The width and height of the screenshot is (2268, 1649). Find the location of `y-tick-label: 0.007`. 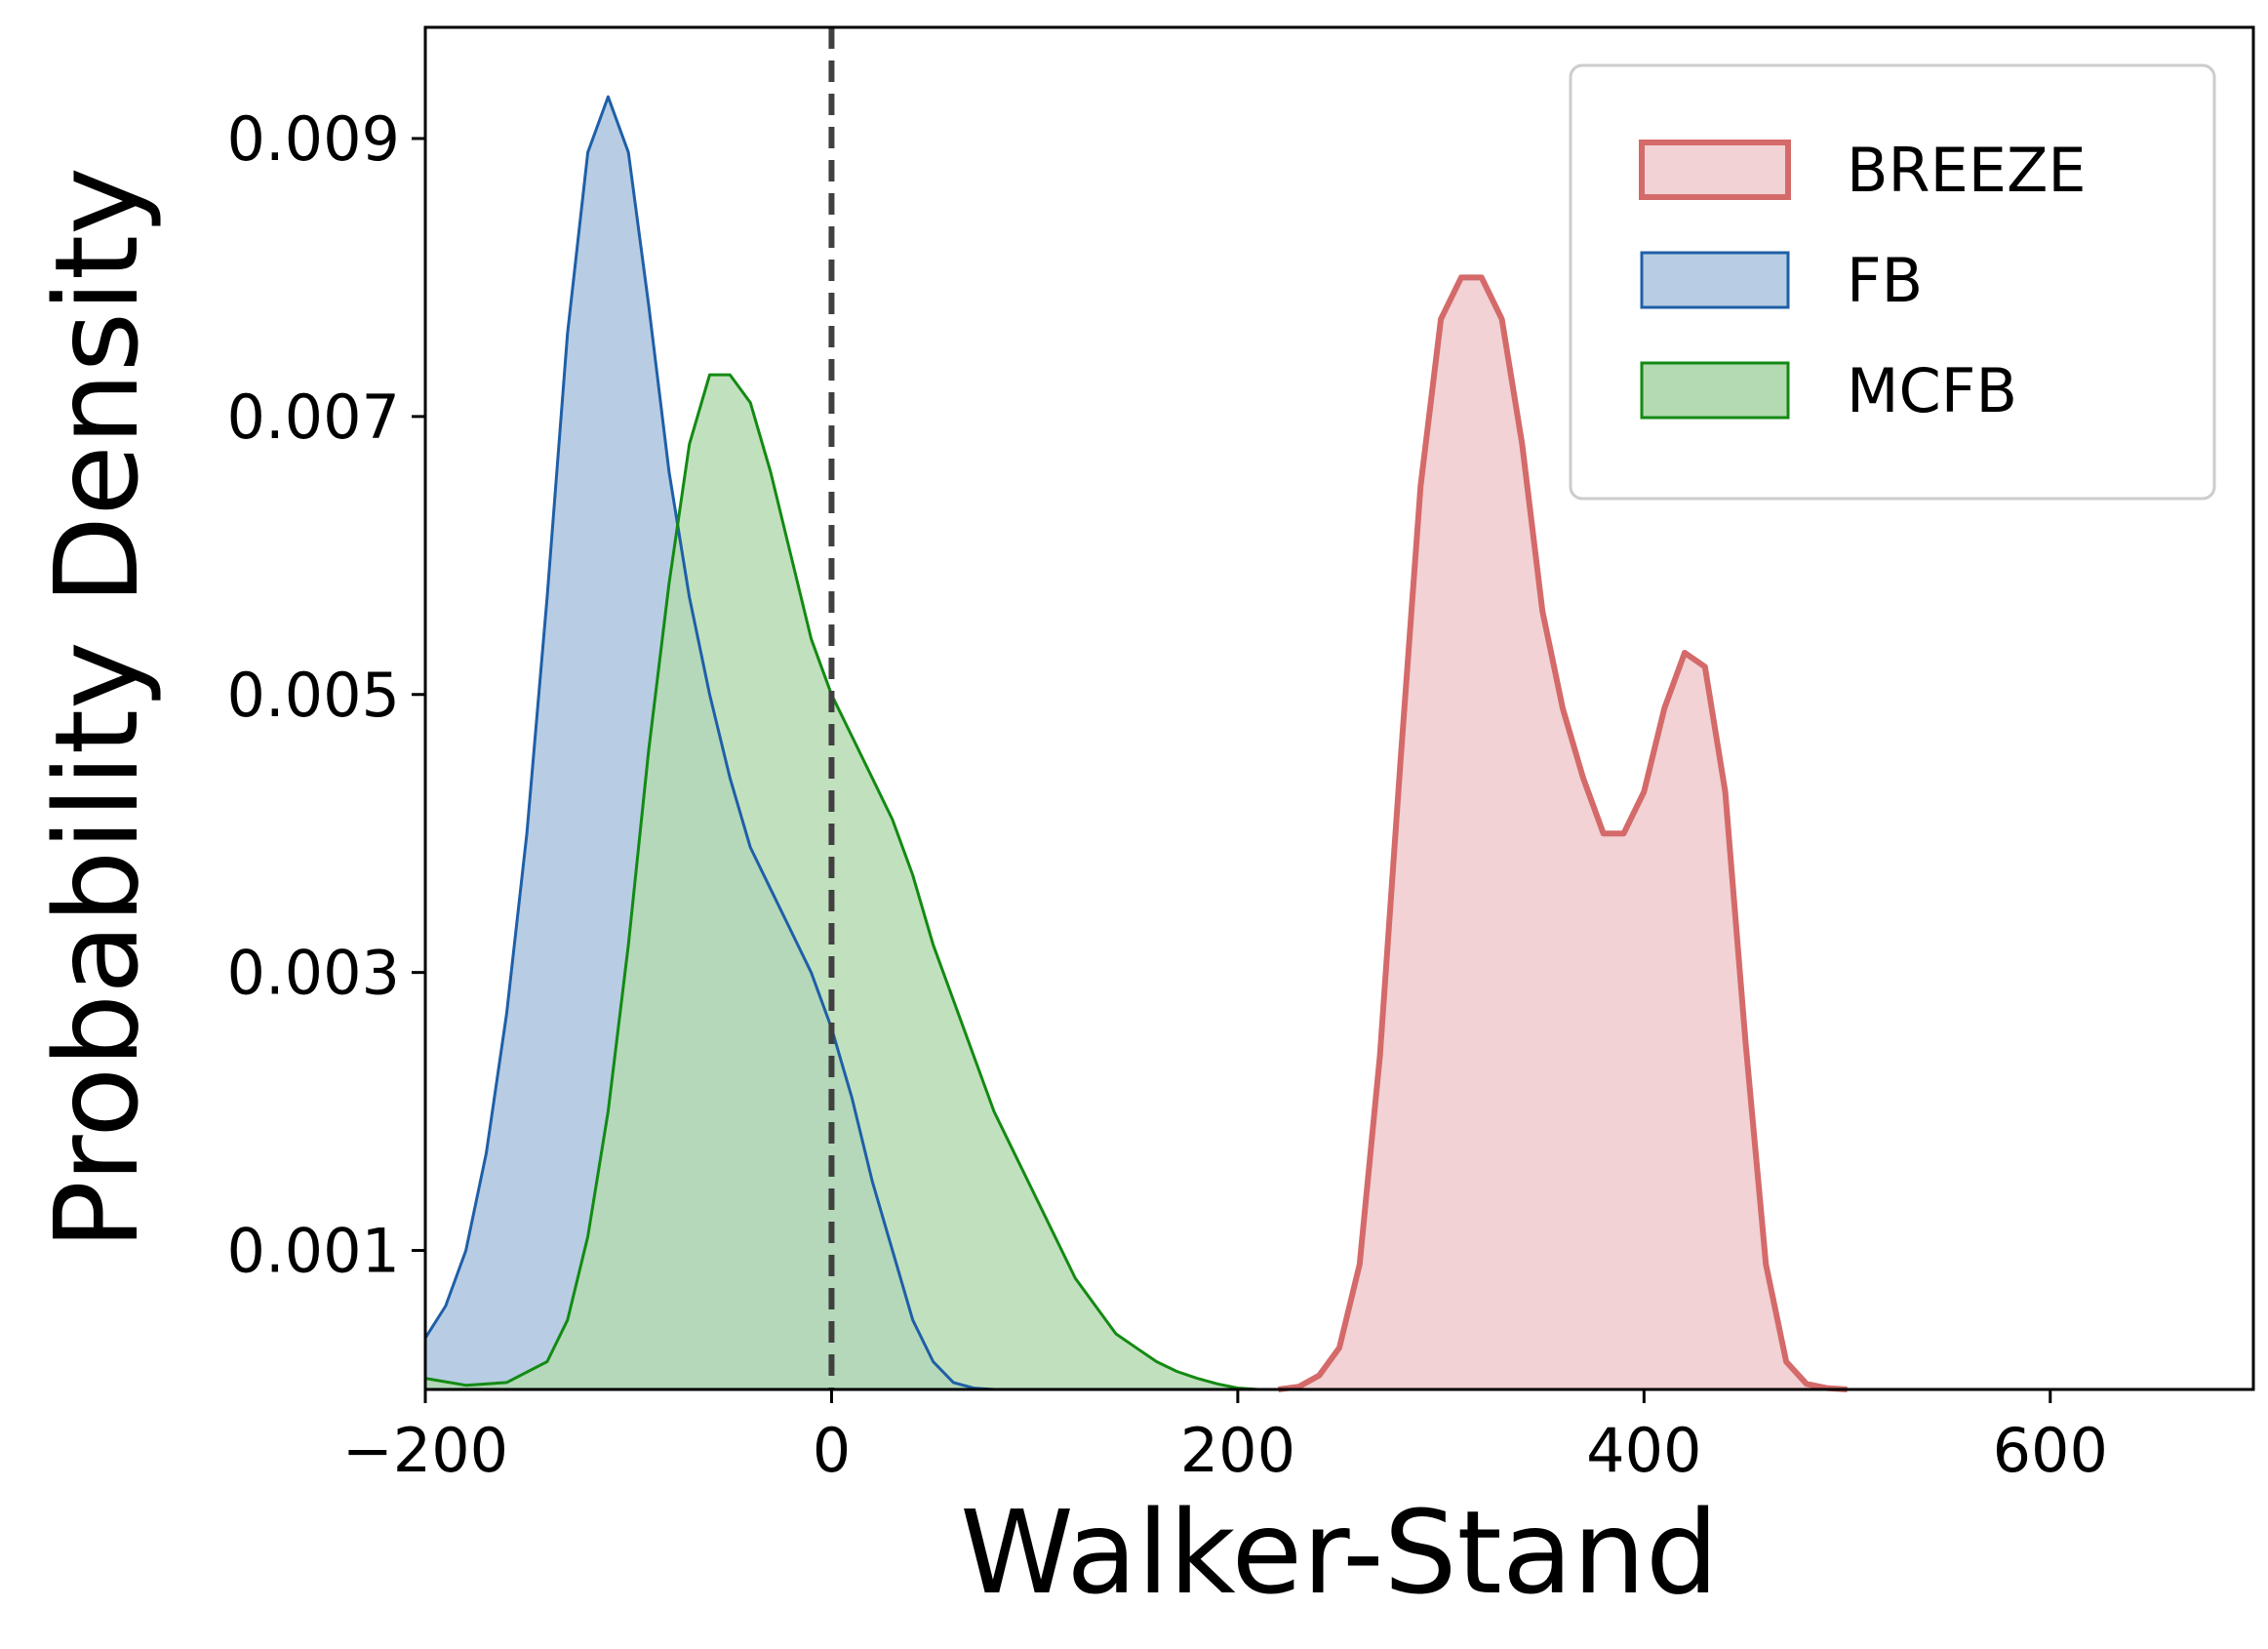

y-tick-label: 0.007 is located at coordinates (314, 417).